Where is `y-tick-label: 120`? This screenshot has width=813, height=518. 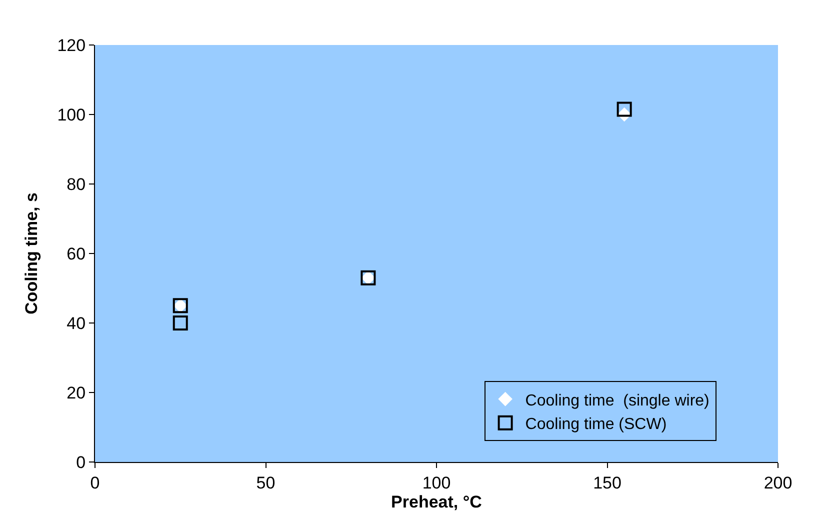 y-tick-label: 120 is located at coordinates (71, 45).